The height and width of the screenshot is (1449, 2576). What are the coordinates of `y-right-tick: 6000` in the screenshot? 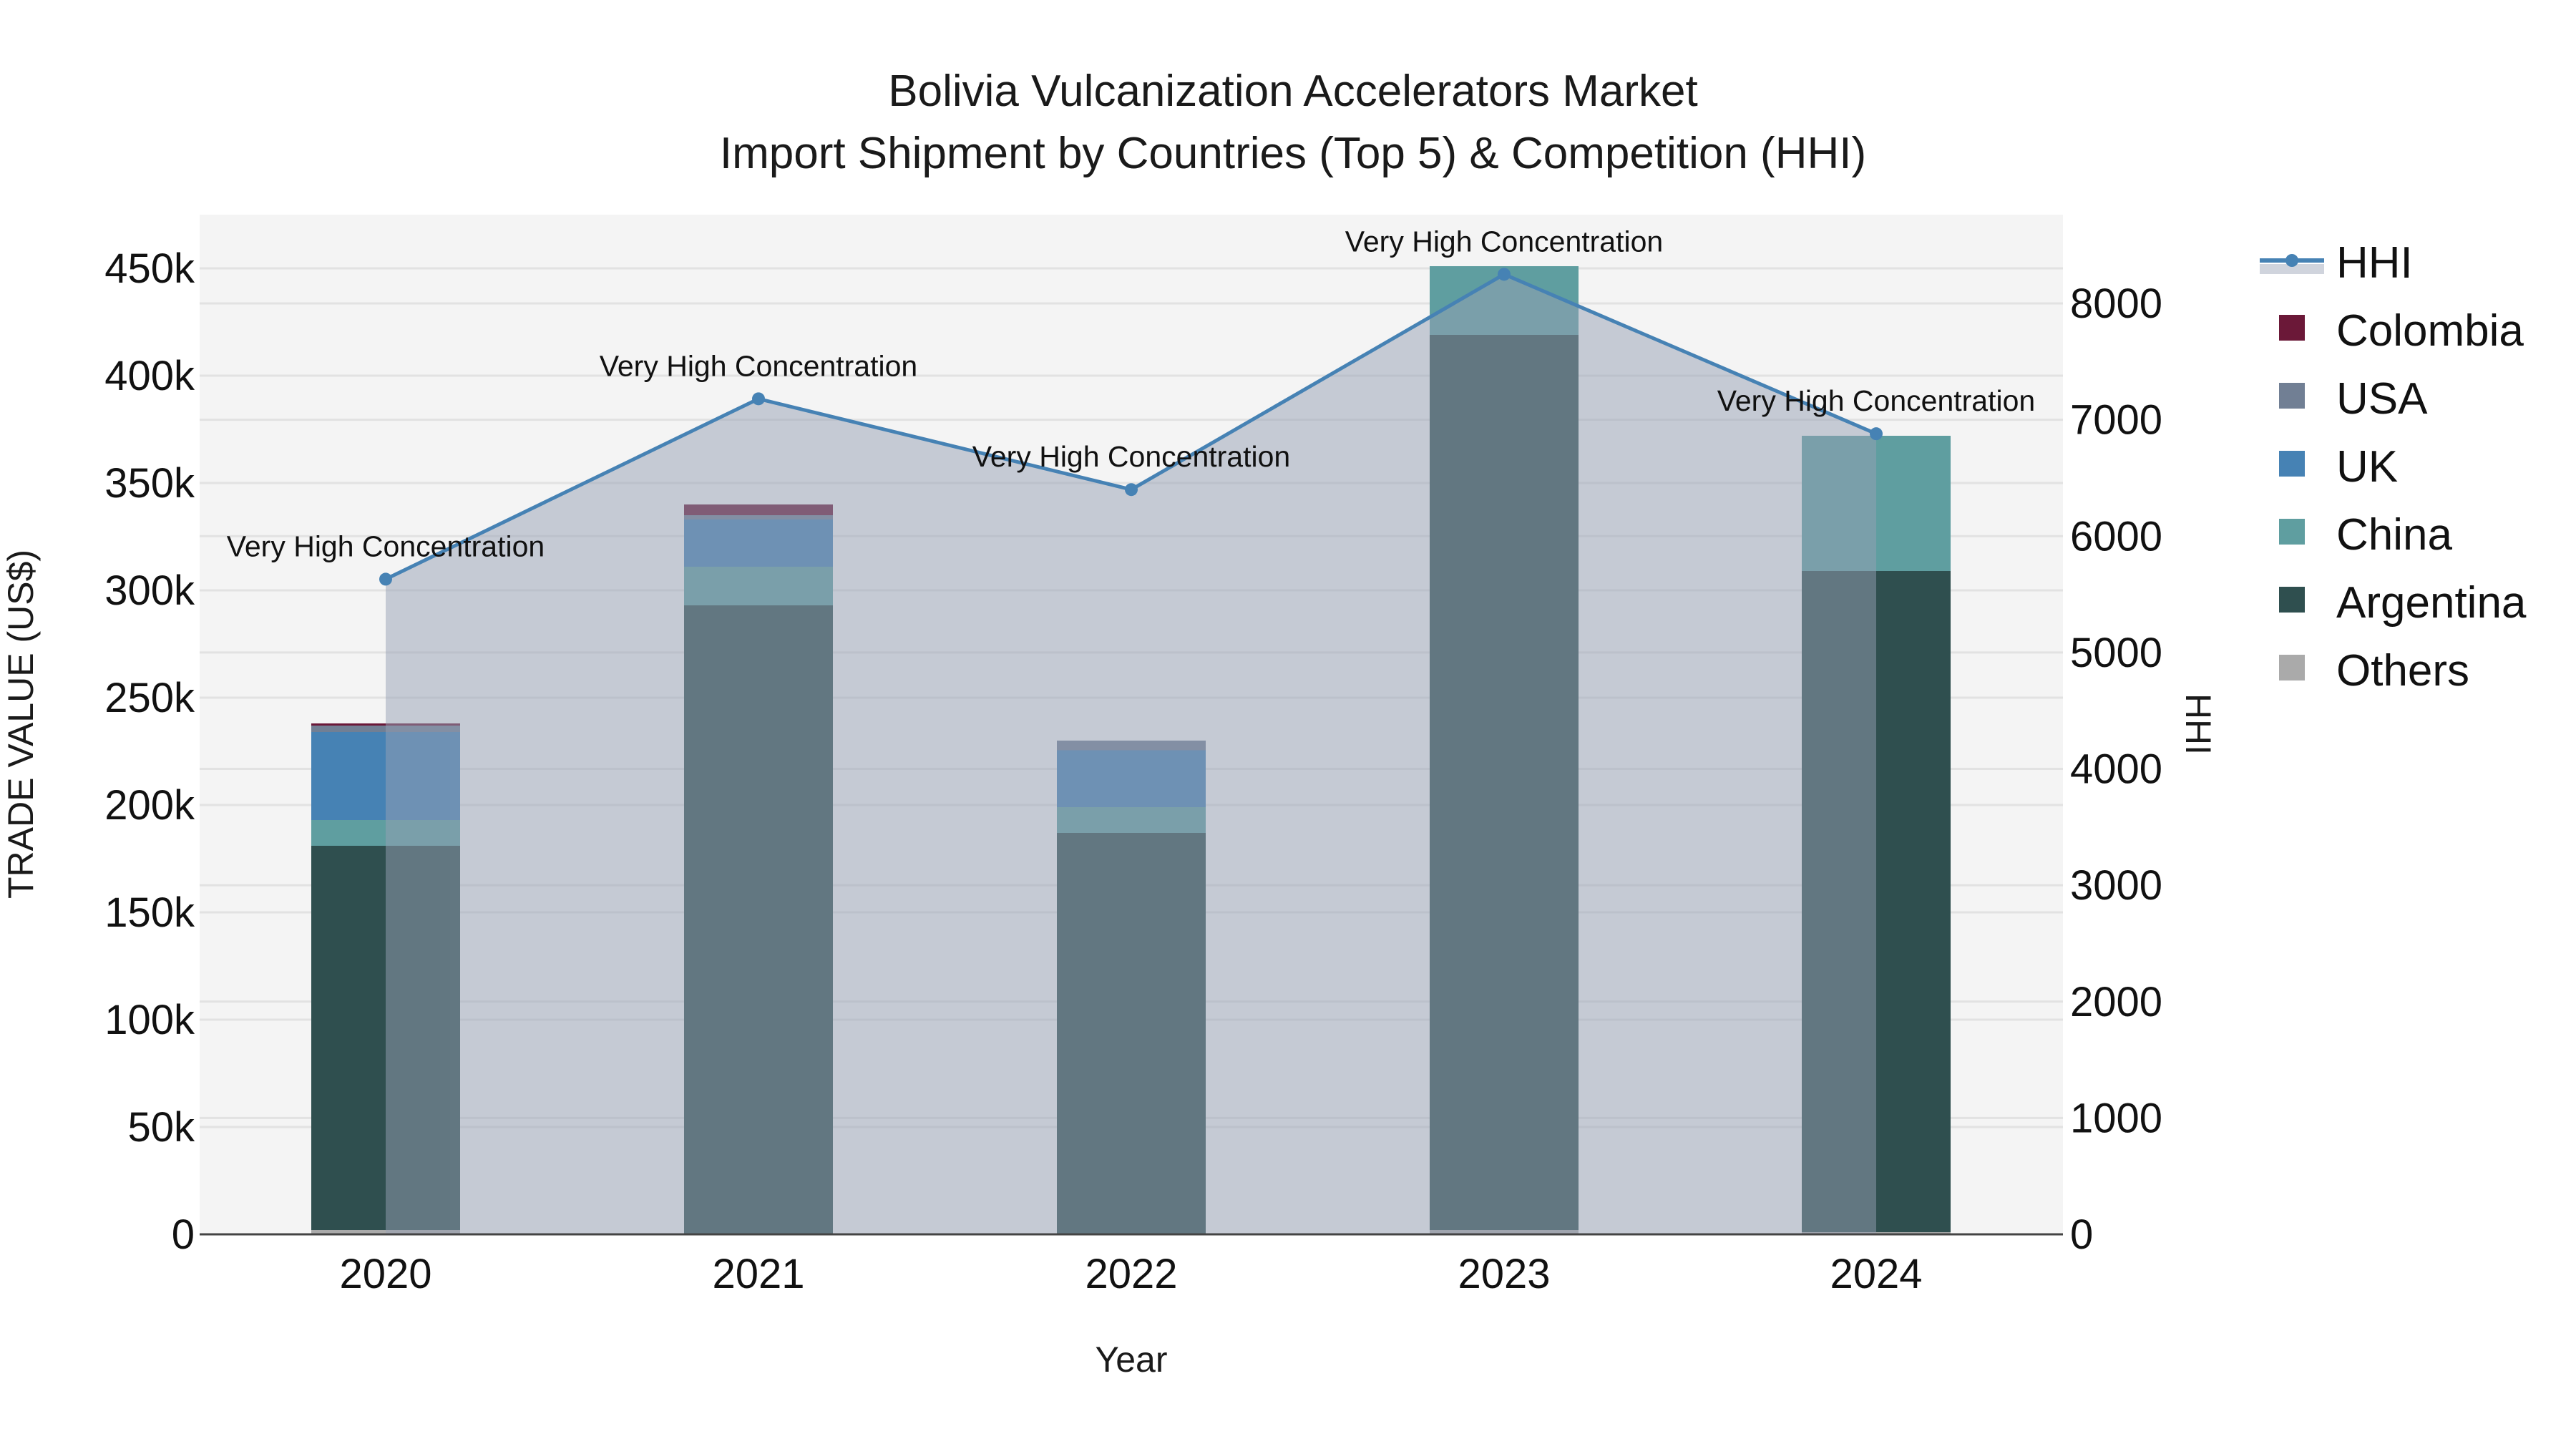 It's located at (2116, 536).